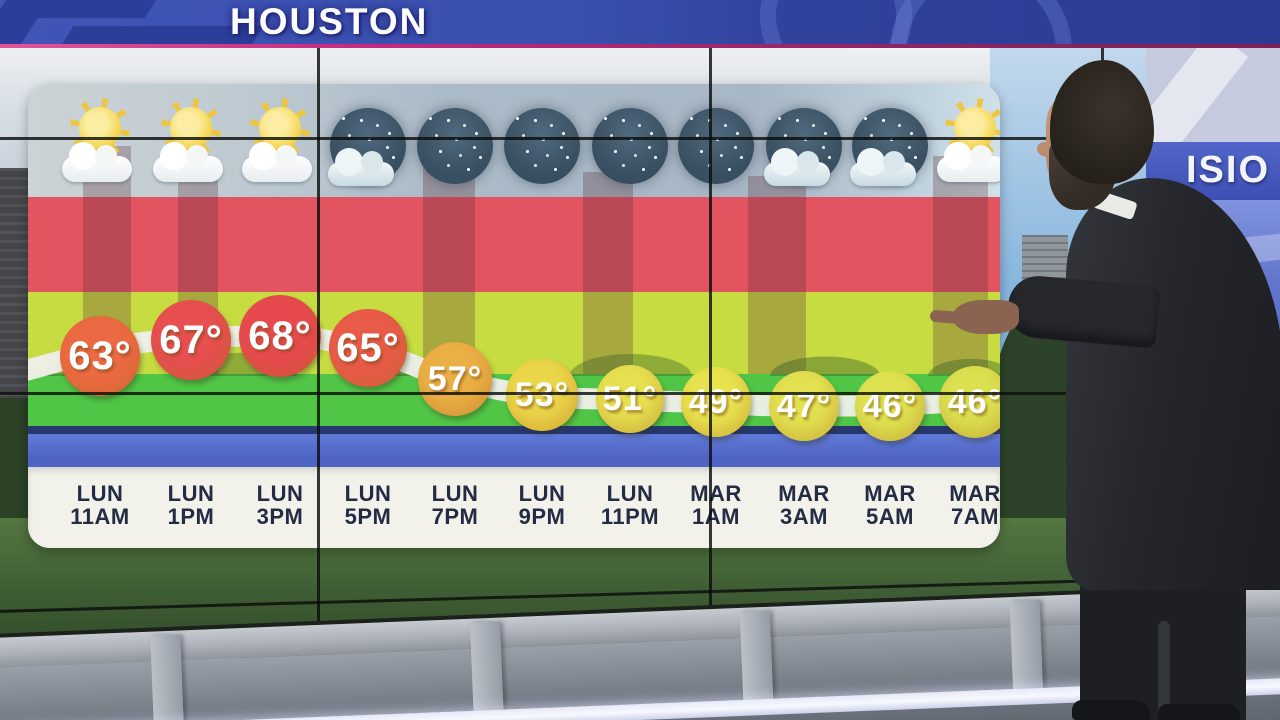  Describe the element at coordinates (455, 379) in the screenshot. I see `temperature-bubble: 57°` at that location.